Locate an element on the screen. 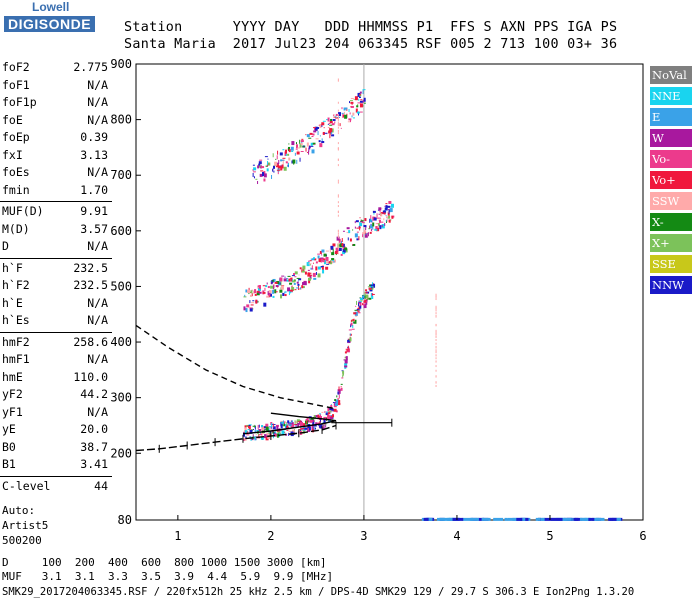 The width and height of the screenshot is (700, 600). param-value: 1.70 is located at coordinates (94, 189).